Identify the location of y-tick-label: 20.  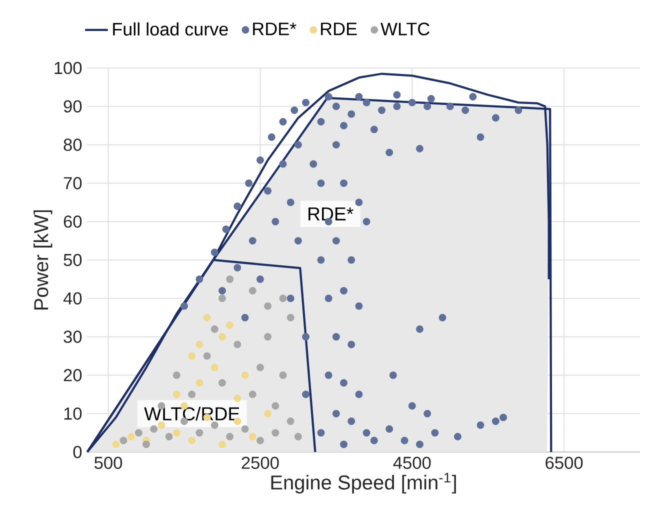
(73, 375).